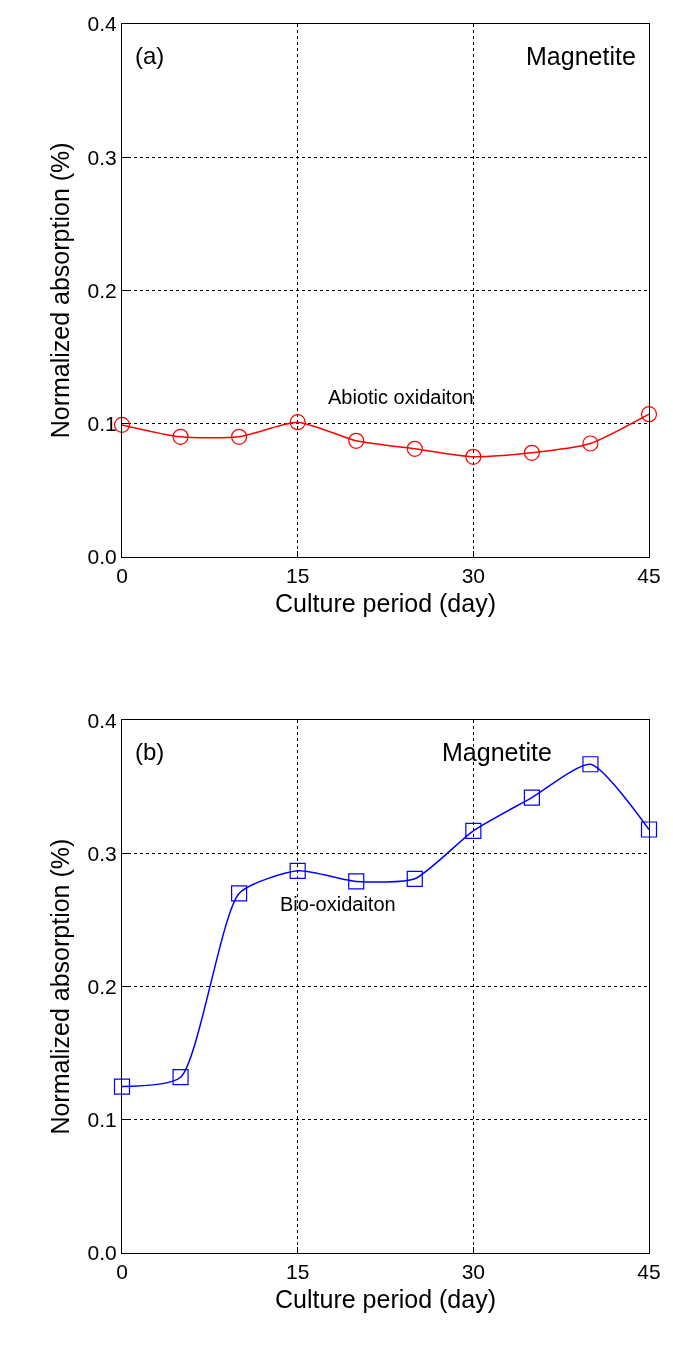 The width and height of the screenshot is (673, 1345). Describe the element at coordinates (150, 751) in the screenshot. I see `annotation: (b)` at that location.